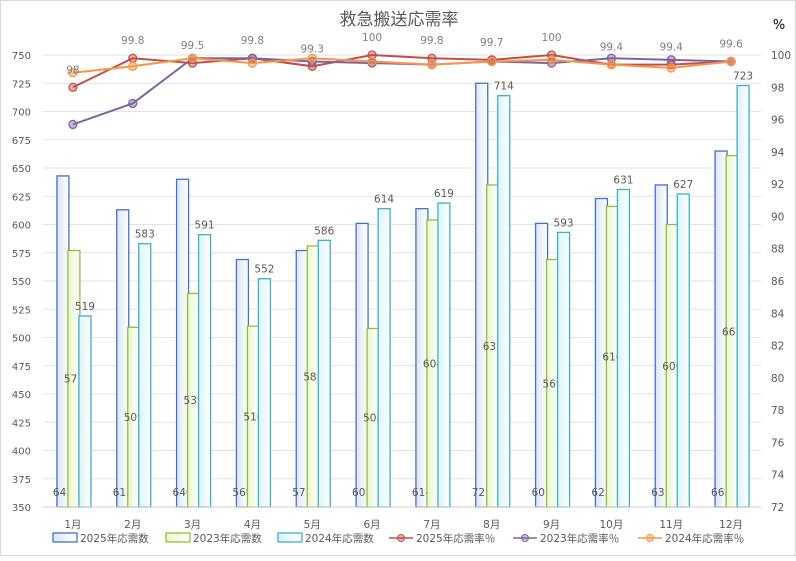  What do you see at coordinates (178, 537) in the screenshot?
I see `legend-swatch` at bounding box center [178, 537].